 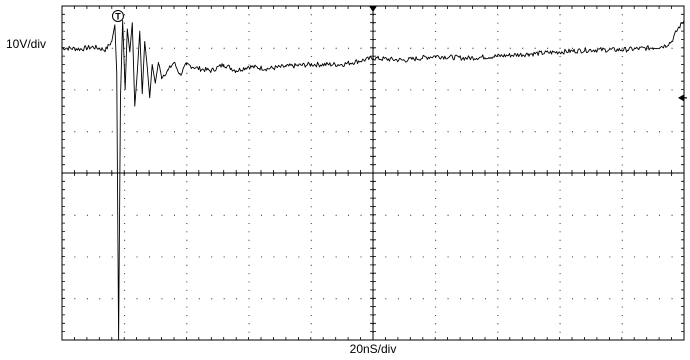 What do you see at coordinates (26, 44) in the screenshot?
I see `vertical-scale-label: 10V/div` at bounding box center [26, 44].